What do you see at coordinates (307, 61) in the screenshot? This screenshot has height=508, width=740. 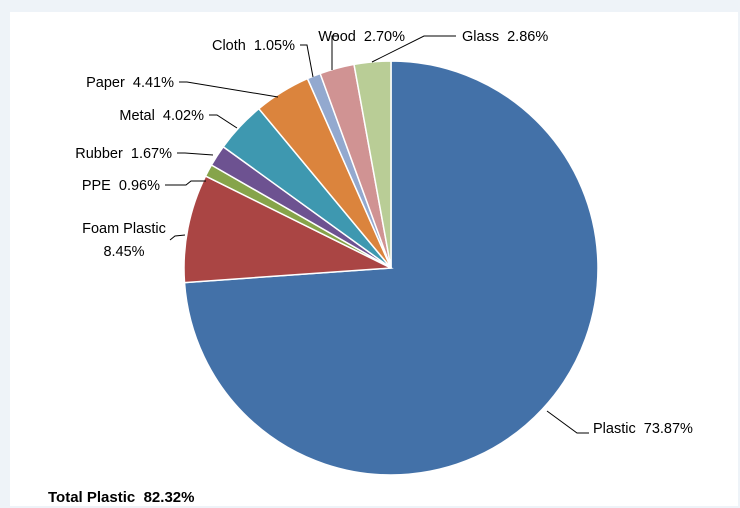 I see `leader-line-cloth` at bounding box center [307, 61].